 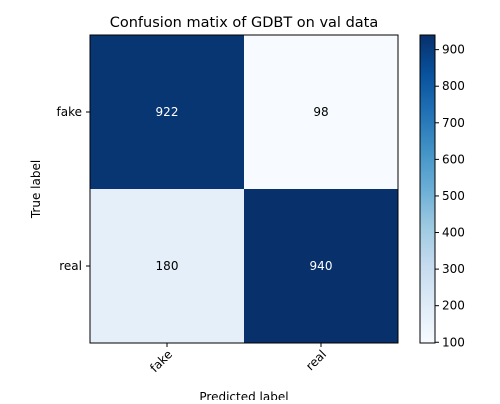 What do you see at coordinates (243, 395) in the screenshot?
I see `x-axis-label: Predicted label` at bounding box center [243, 395].